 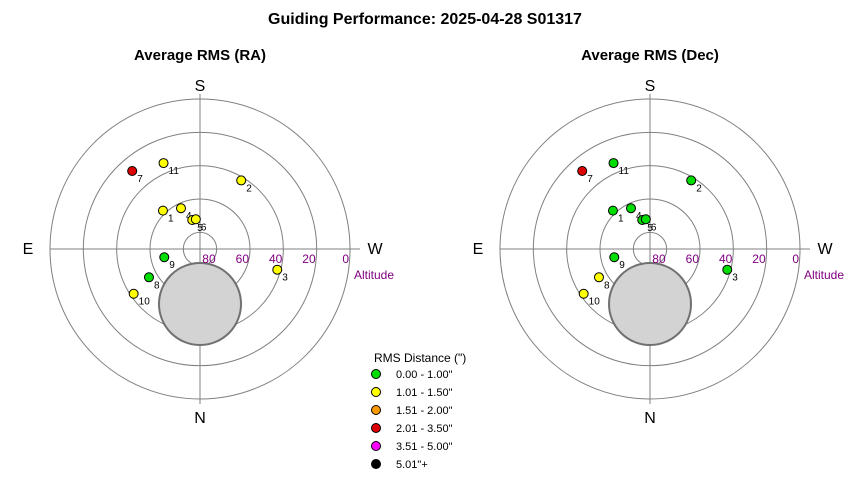 What do you see at coordinates (424, 411) in the screenshot?
I see `legend-item-label: 1.51 - 2.00"` at bounding box center [424, 411].